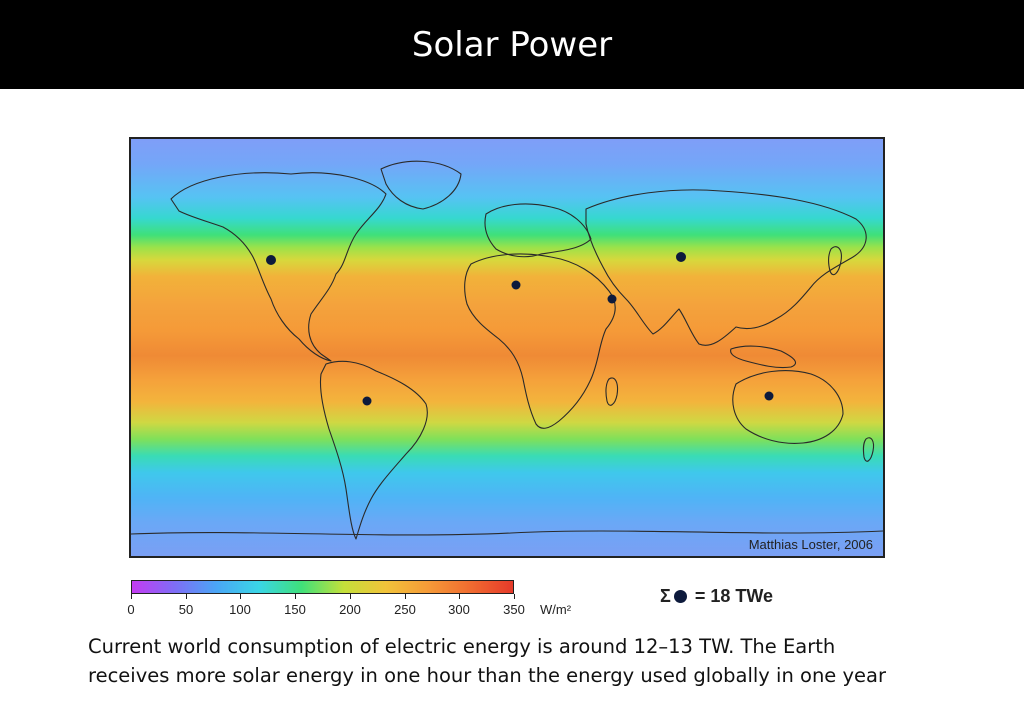  What do you see at coordinates (367, 401) in the screenshot?
I see `dot-south-america` at bounding box center [367, 401].